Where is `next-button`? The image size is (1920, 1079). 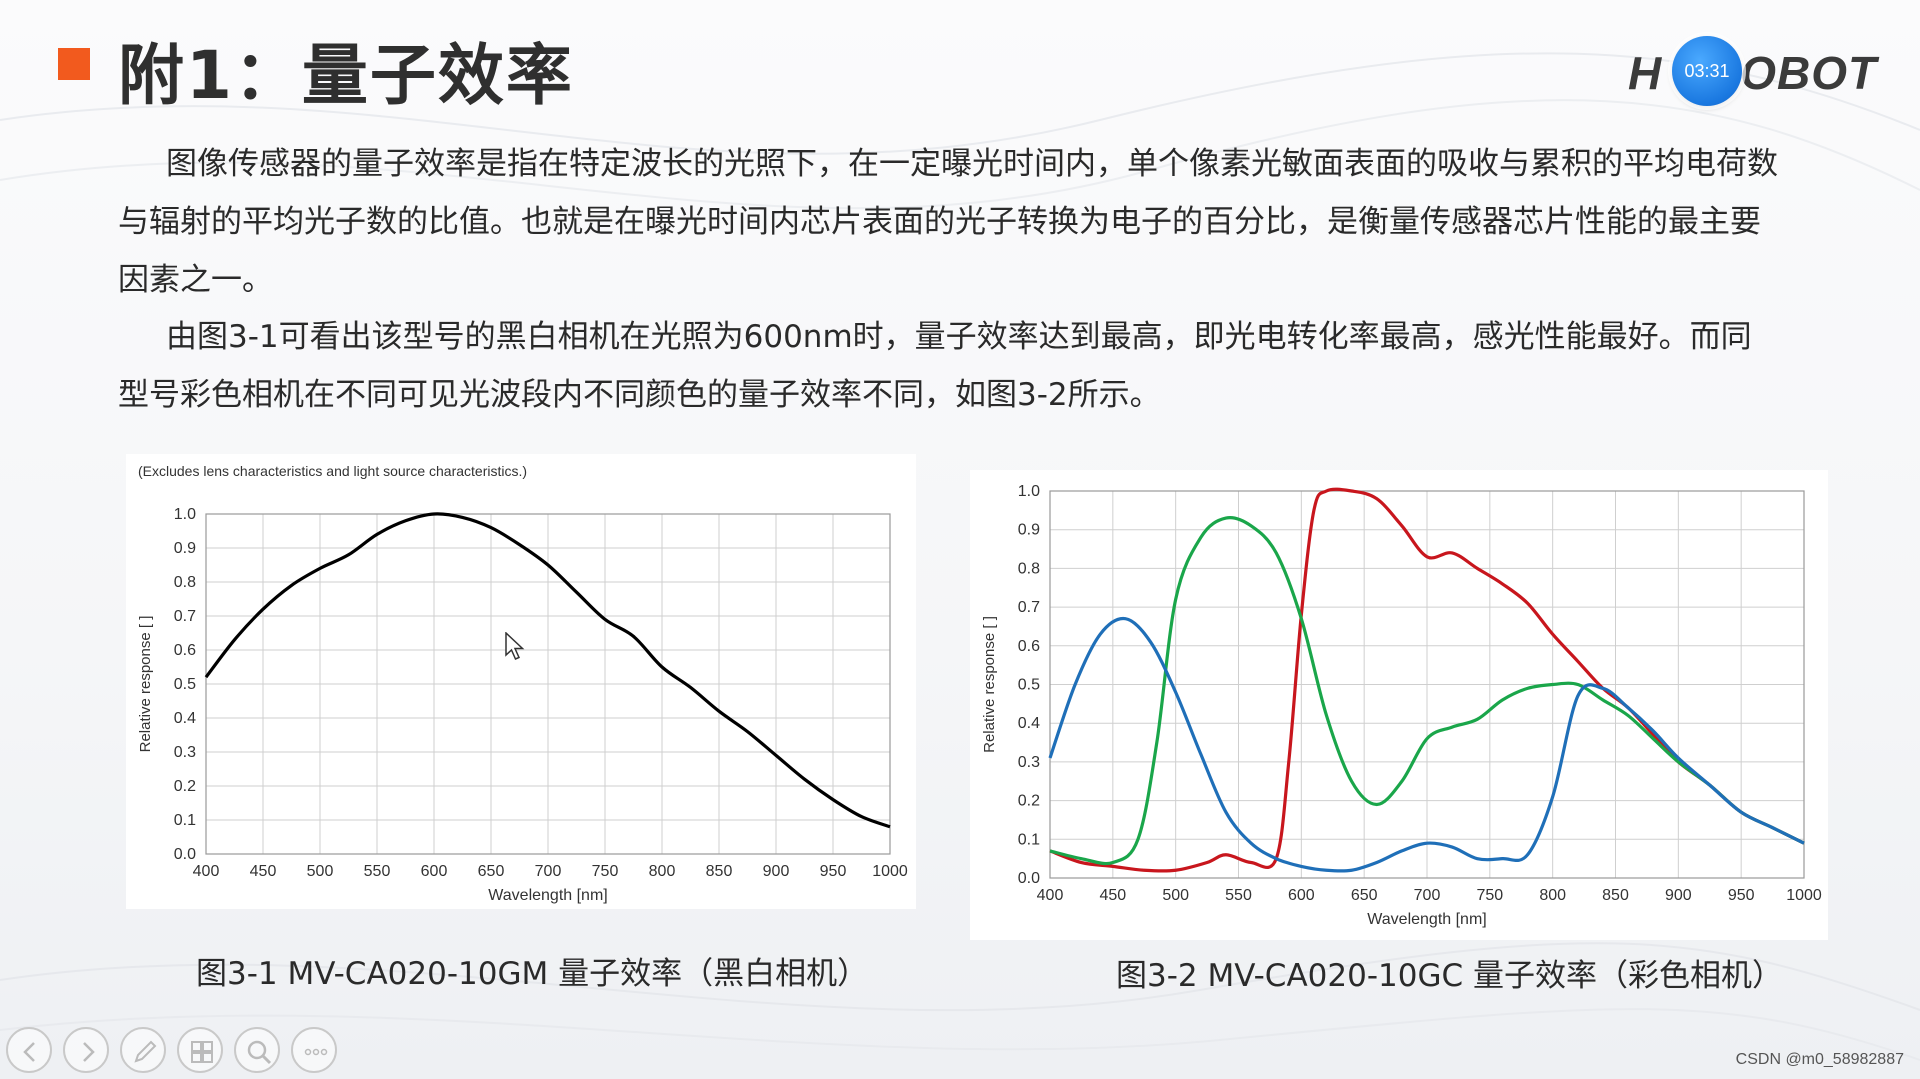 next-button is located at coordinates (86, 1050).